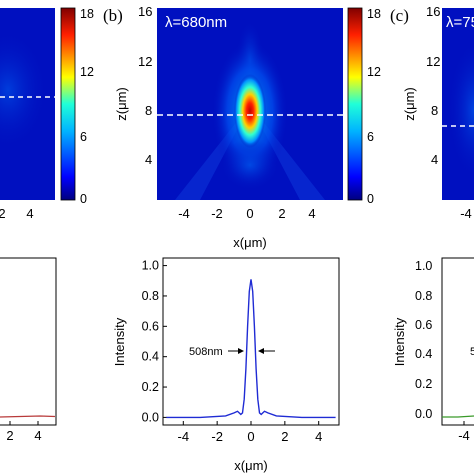  I want to click on profile-left-frame, so click(28, 341).